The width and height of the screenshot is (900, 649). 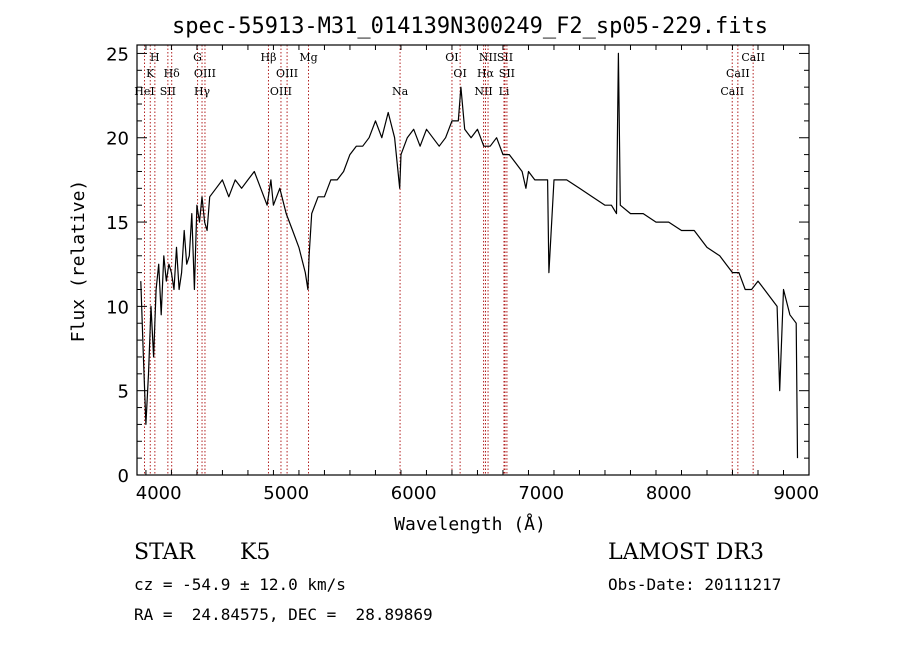 What do you see at coordinates (78, 261) in the screenshot?
I see `y-axis-label: Flux (relative)` at bounding box center [78, 261].